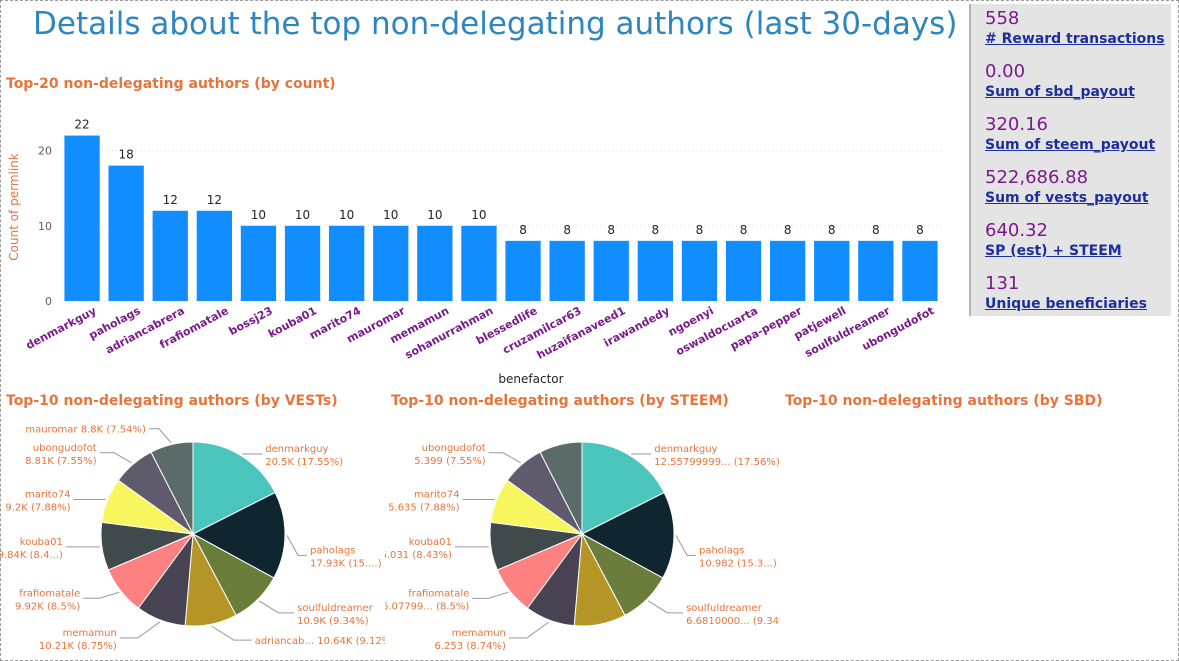 This screenshot has height=661, width=1179. Describe the element at coordinates (335, 608) in the screenshot. I see `slice-name-label: soulfuldreamer` at that location.